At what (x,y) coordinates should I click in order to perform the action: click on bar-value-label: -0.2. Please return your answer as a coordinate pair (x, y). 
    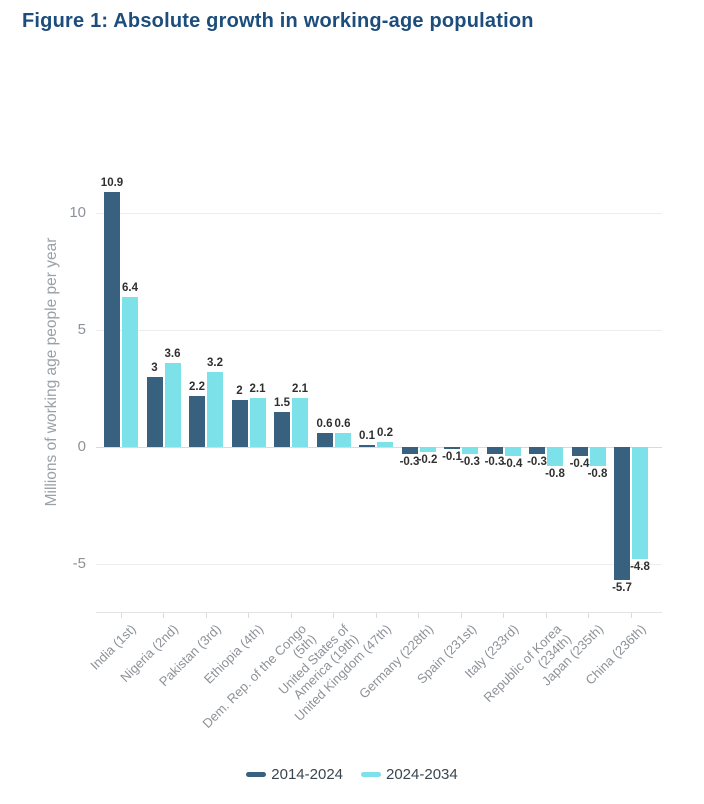
    Looking at the image, I should click on (427, 459).